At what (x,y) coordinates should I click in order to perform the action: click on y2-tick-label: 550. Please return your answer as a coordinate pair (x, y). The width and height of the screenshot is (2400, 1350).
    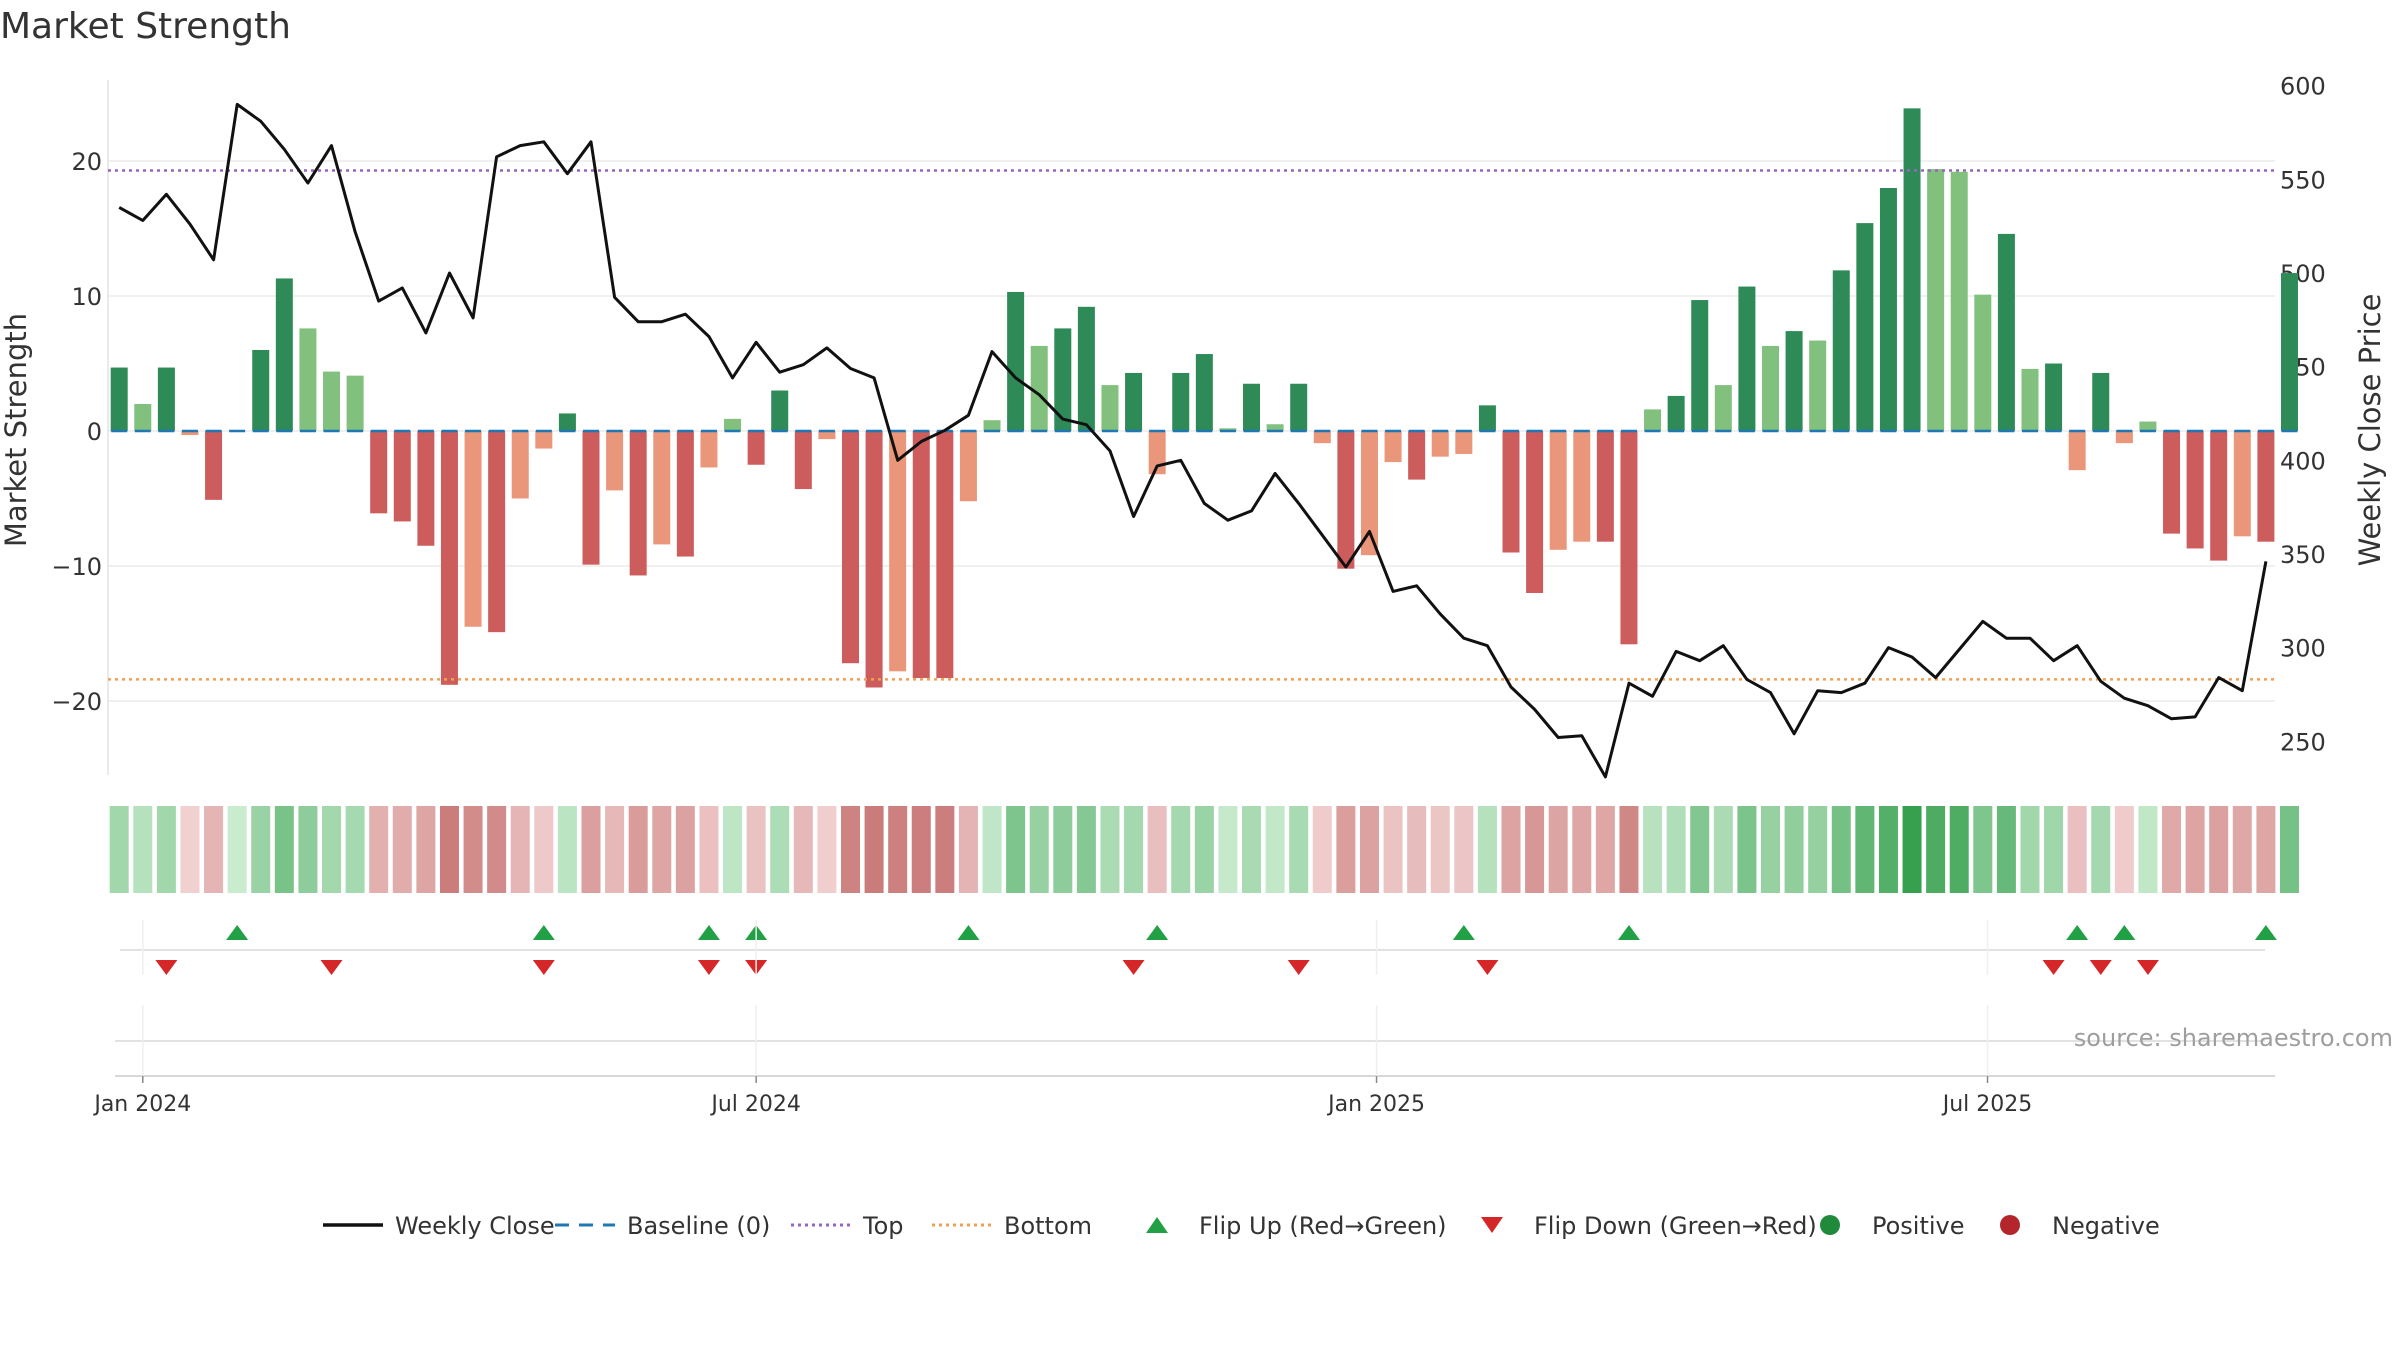
    Looking at the image, I should click on (2303, 180).